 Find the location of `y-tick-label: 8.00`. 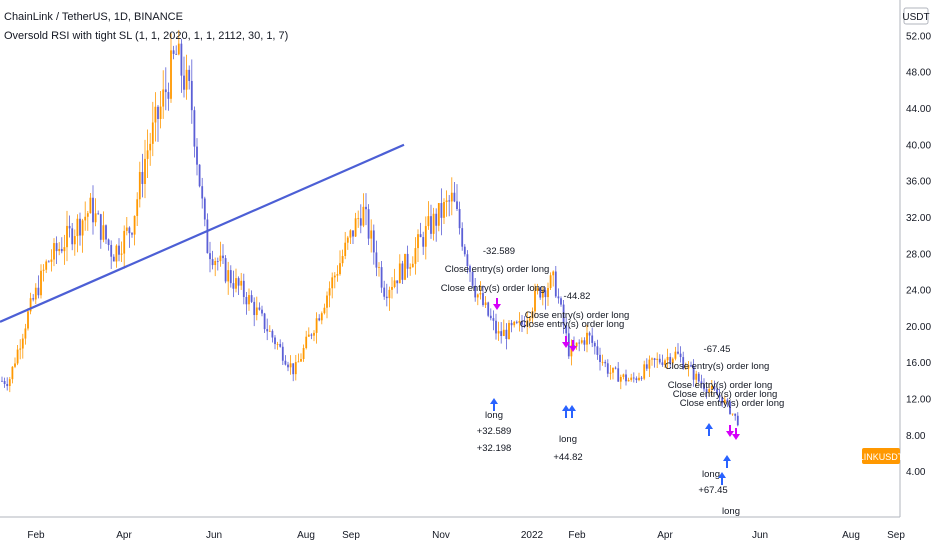

y-tick-label: 8.00 is located at coordinates (916, 436).